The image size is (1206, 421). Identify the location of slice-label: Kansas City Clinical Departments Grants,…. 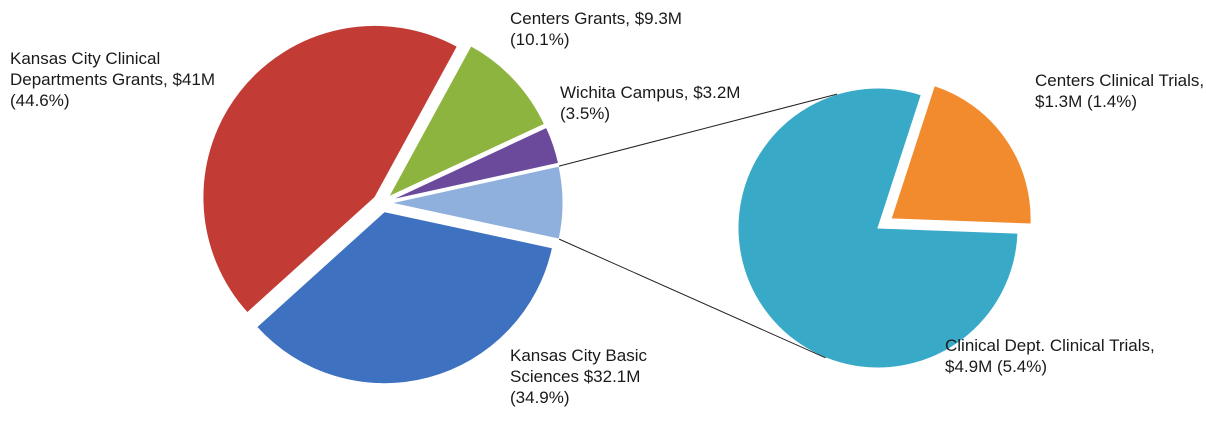
(113, 79).